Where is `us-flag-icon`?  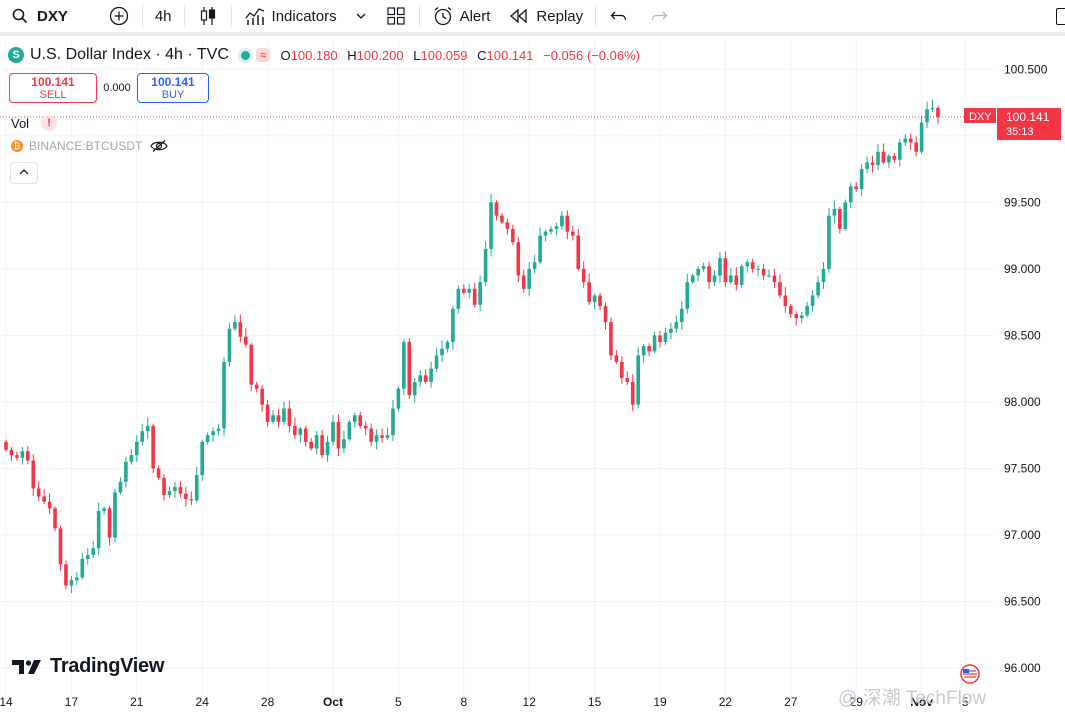 us-flag-icon is located at coordinates (970, 674).